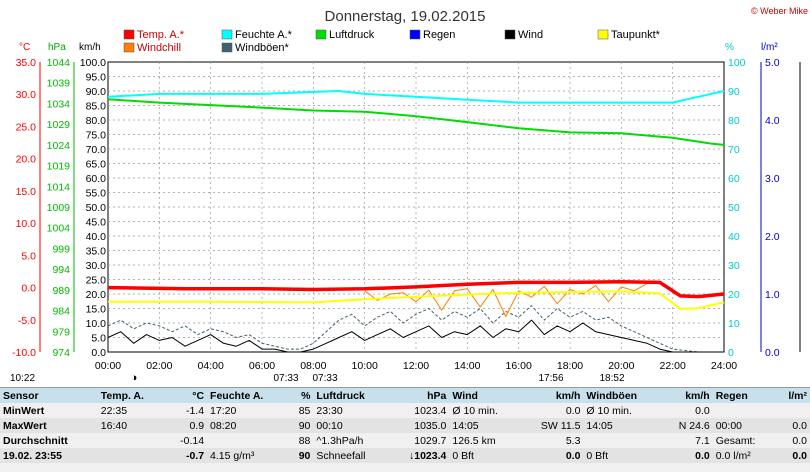  Describe the element at coordinates (26, 192) in the screenshot. I see `temp-tick-label: 15.0` at that location.